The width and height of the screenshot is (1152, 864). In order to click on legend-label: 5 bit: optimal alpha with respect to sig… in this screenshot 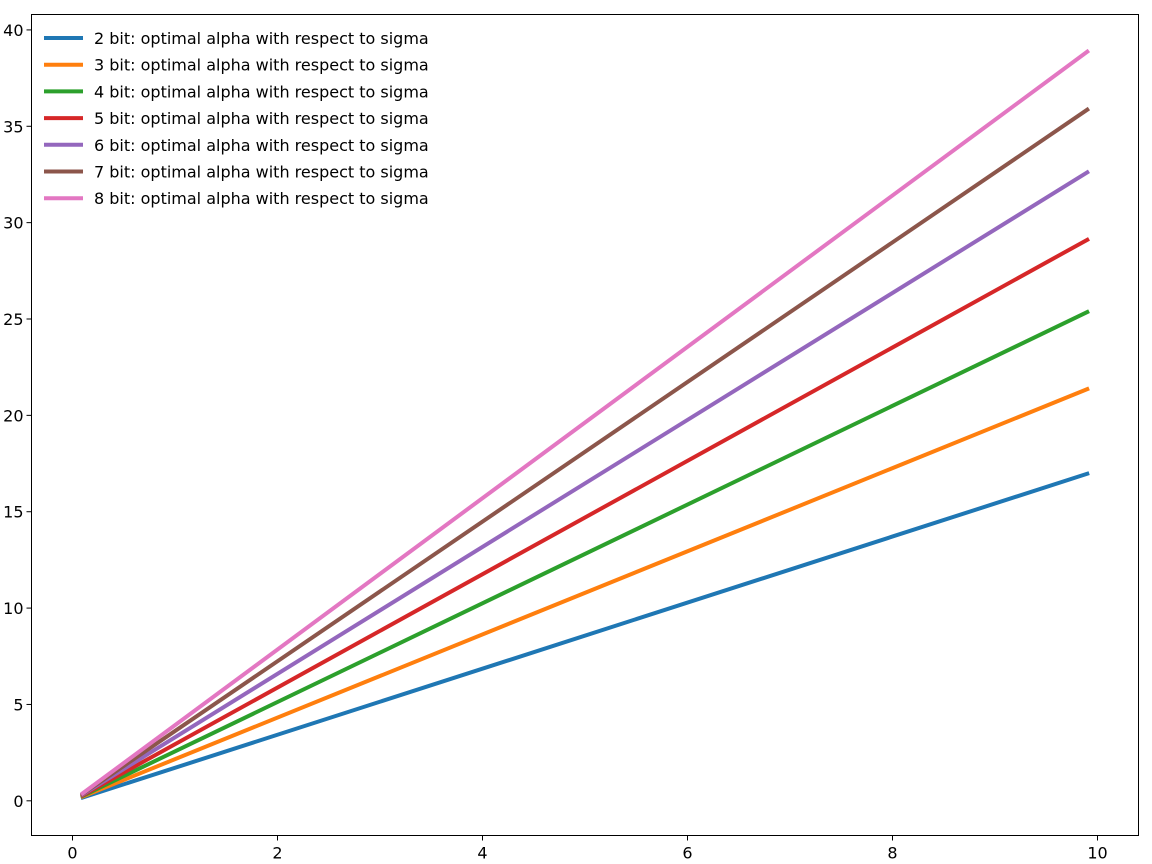, I will do `click(261, 118)`.